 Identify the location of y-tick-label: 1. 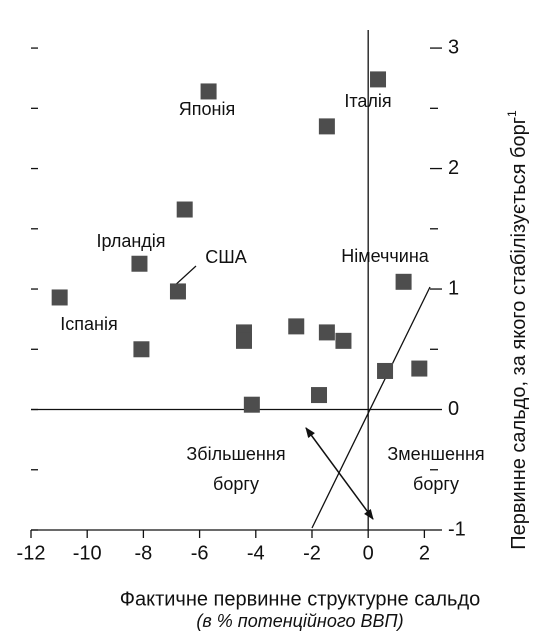
(453, 288).